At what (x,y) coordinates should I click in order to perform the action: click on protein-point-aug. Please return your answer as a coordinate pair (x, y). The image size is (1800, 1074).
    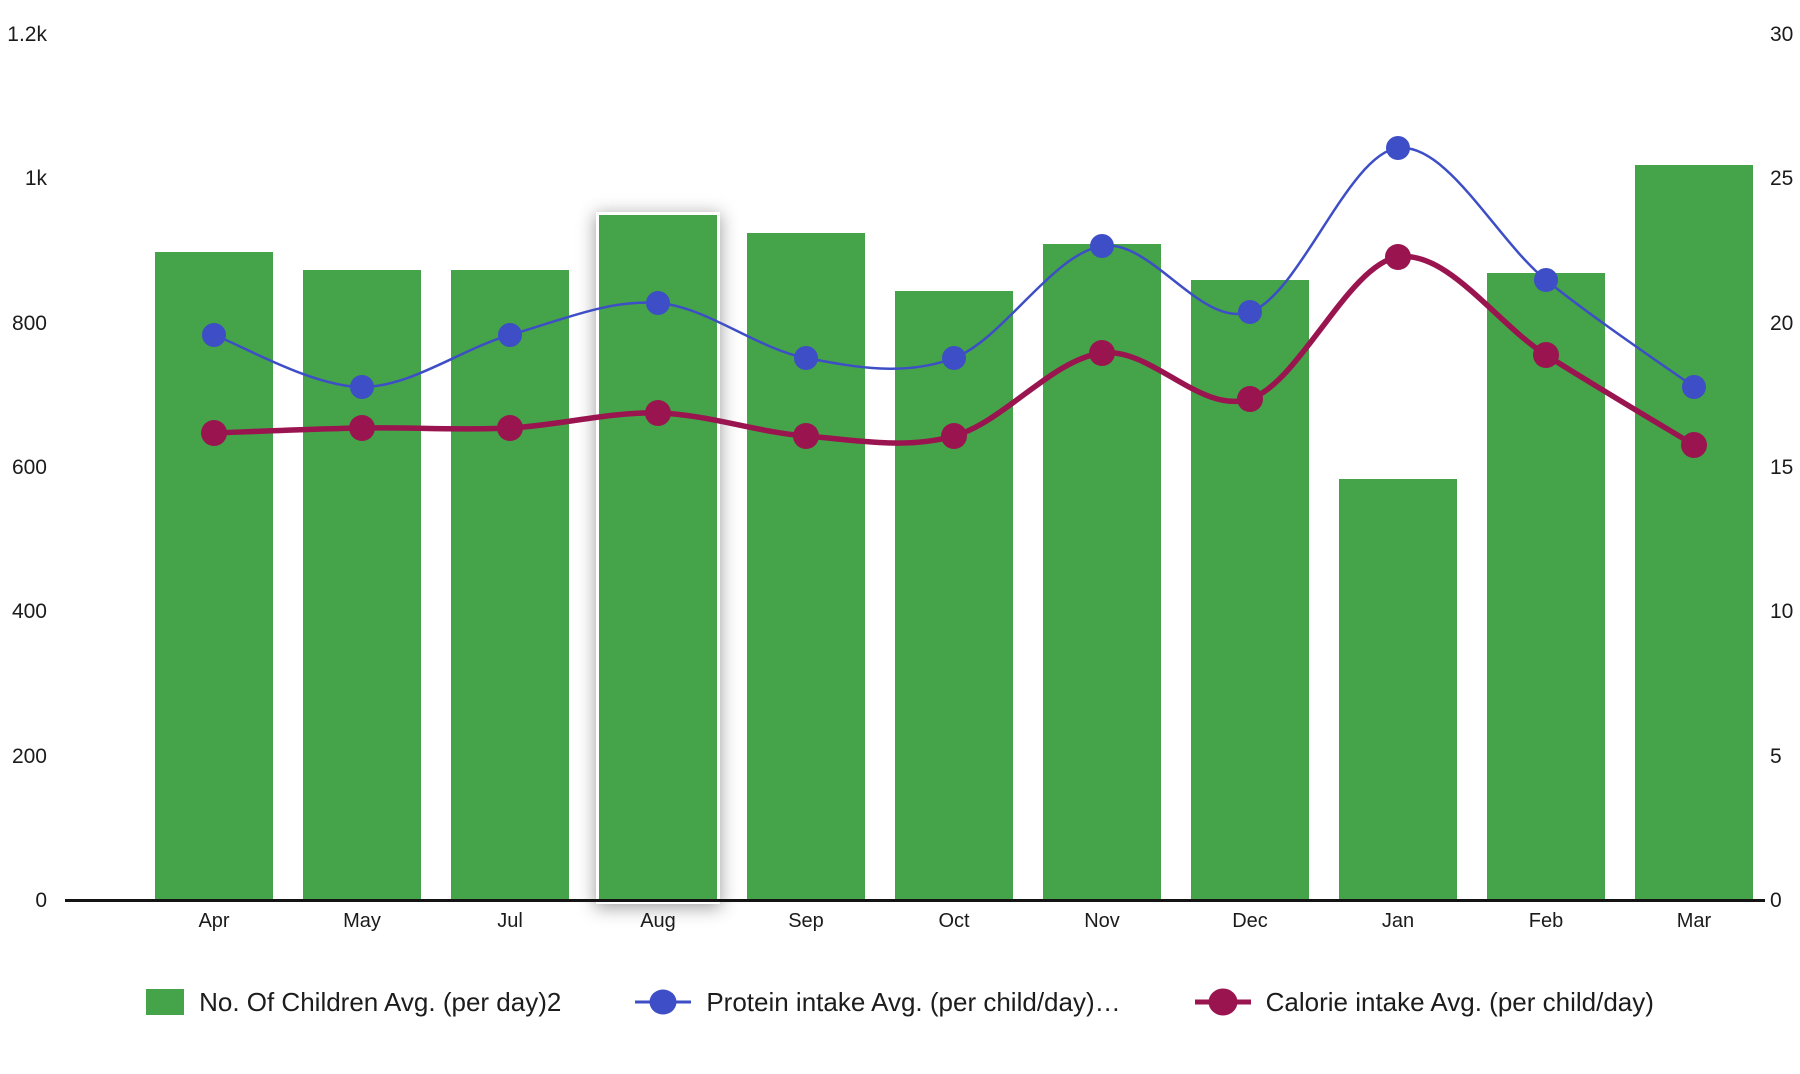
    Looking at the image, I should click on (658, 303).